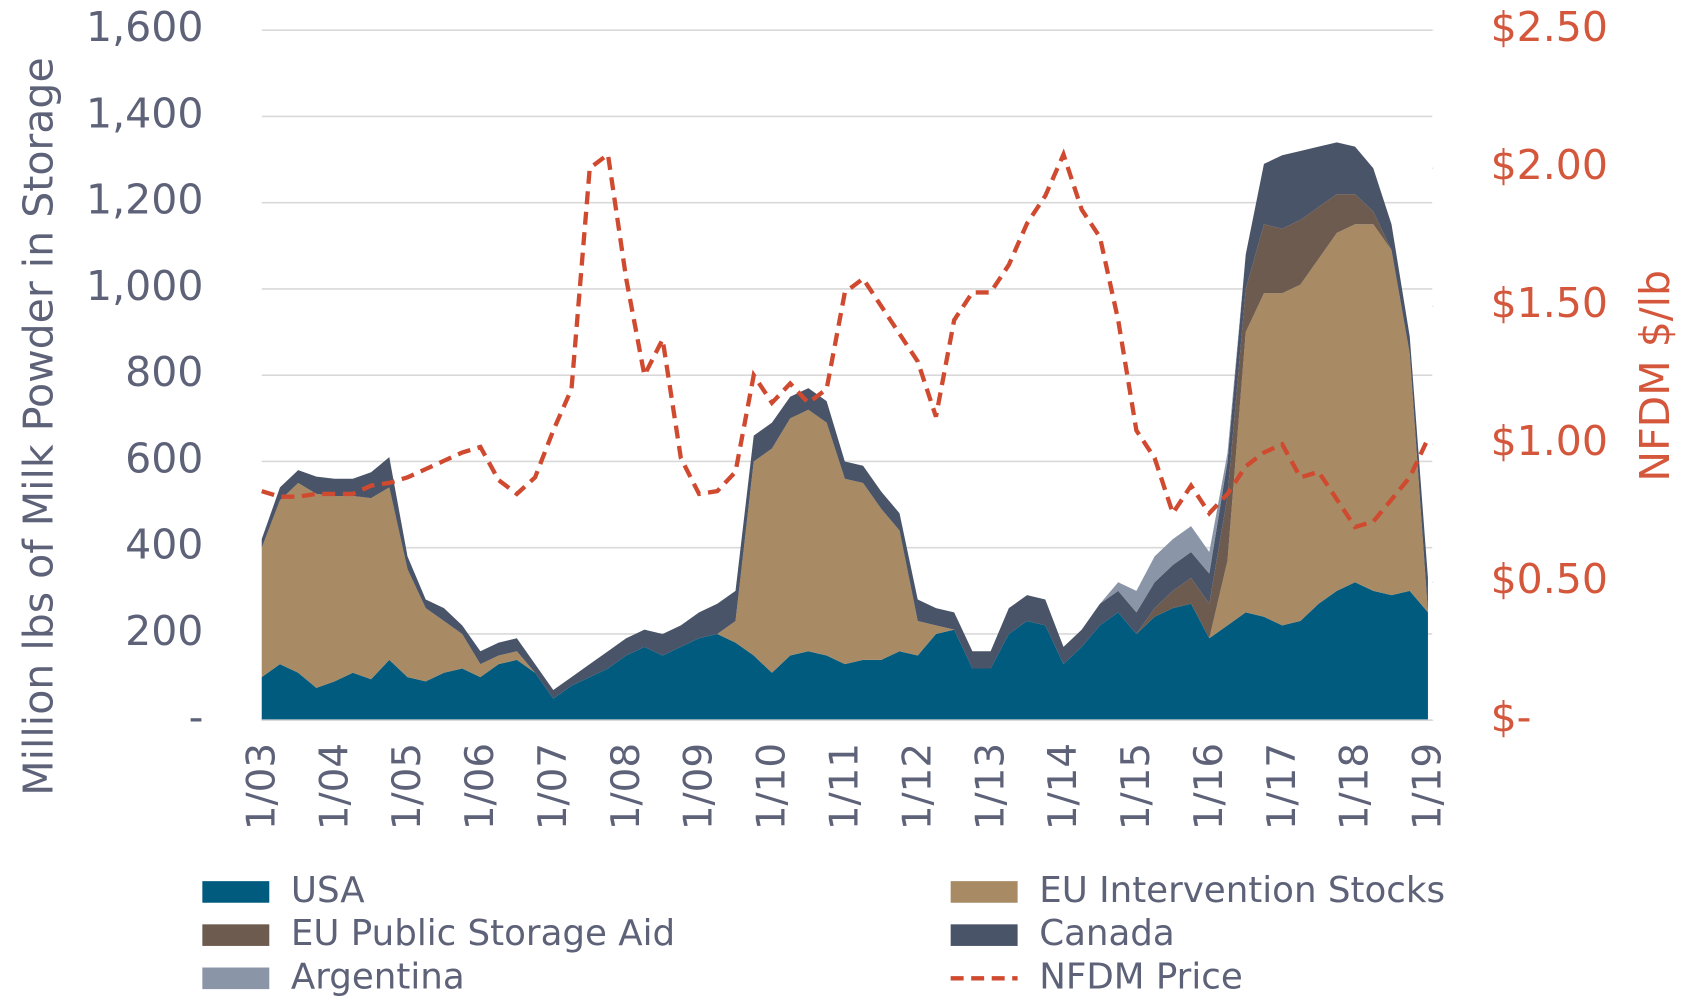  I want to click on y-tick-label: 1,000, so click(144, 286).